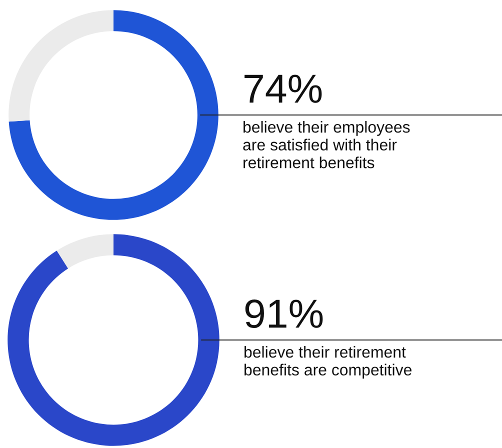 The image size is (502, 448). I want to click on text: believe their employees are satisfied with their retirement benefits, so click(326, 144).